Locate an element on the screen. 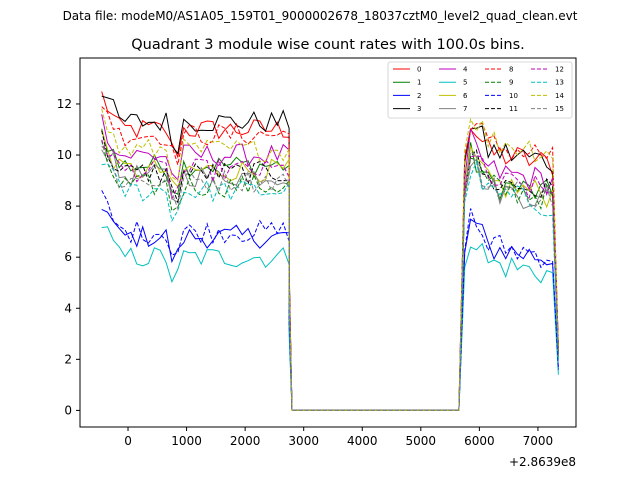 Image resolution: width=640 pixels, height=480 pixels. legend-label-13: 13 is located at coordinates (559, 83).